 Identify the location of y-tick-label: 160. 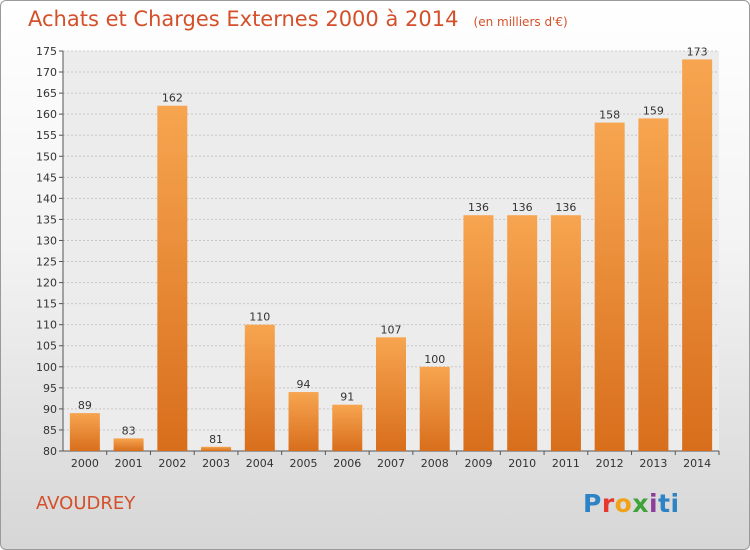
(46, 114).